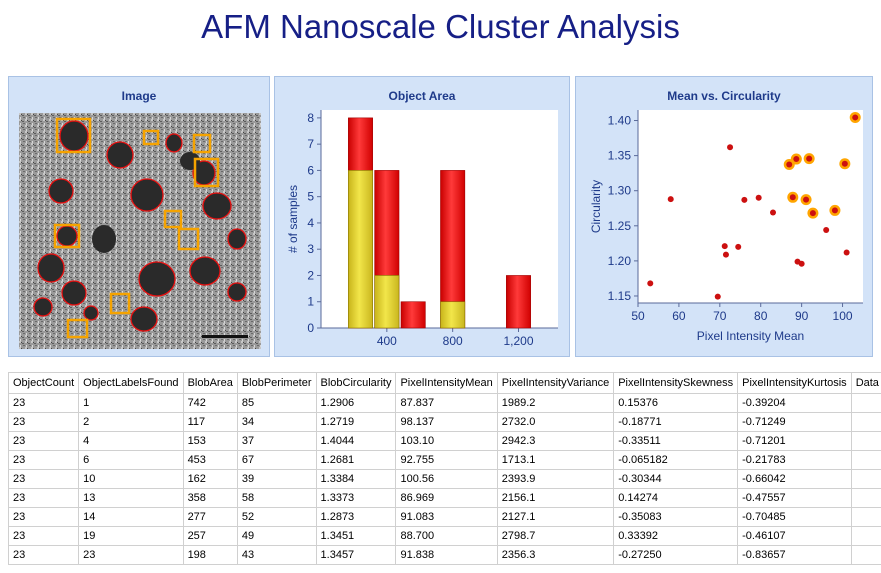 Image resolution: width=881 pixels, height=573 pixels. I want to click on table-cell: 43, so click(276, 555).